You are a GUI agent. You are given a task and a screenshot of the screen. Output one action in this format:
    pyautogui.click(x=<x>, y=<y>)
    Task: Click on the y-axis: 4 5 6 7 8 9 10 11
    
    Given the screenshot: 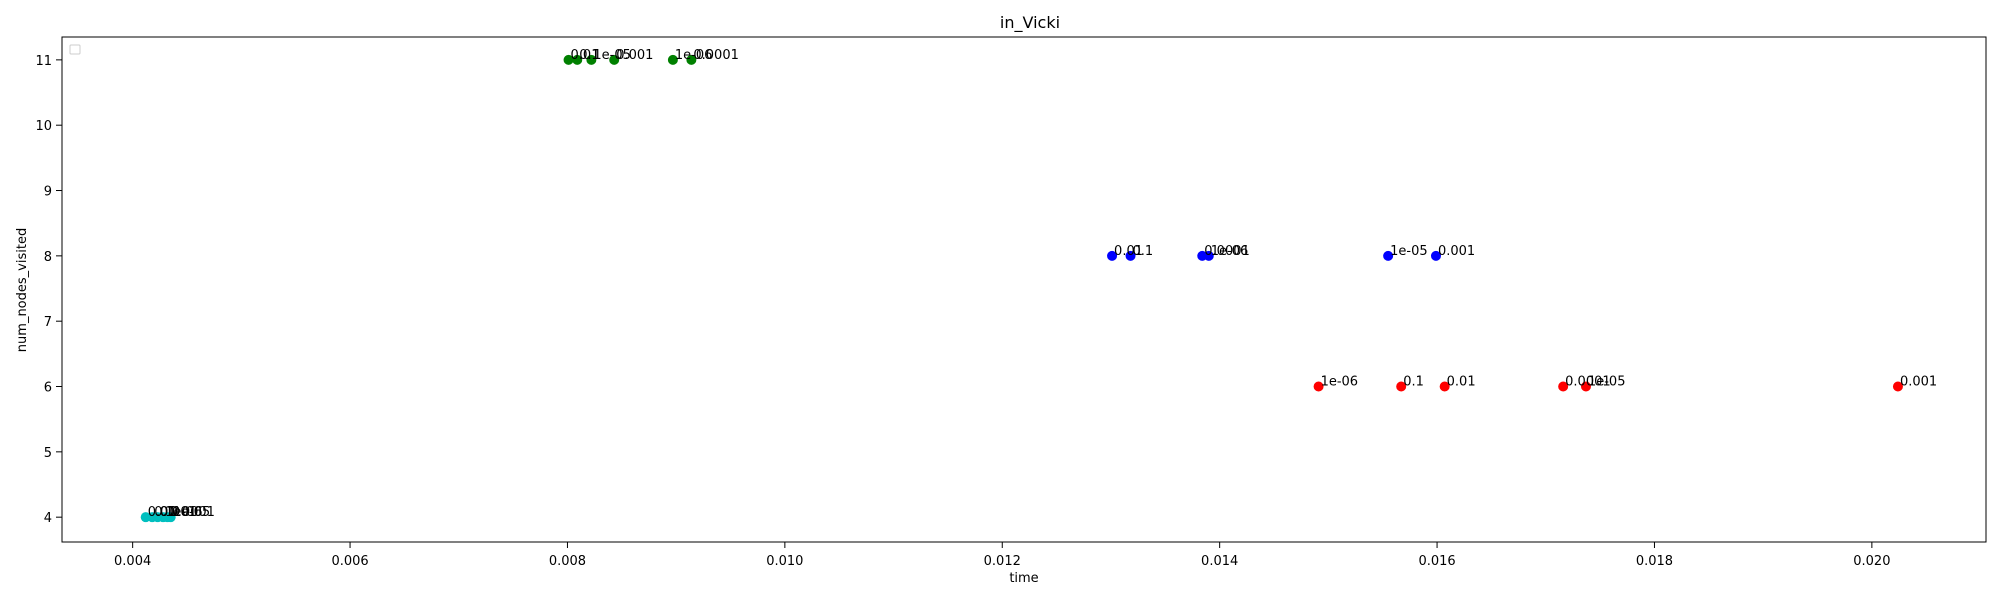 What is the action you would take?
    pyautogui.click(x=48, y=290)
    